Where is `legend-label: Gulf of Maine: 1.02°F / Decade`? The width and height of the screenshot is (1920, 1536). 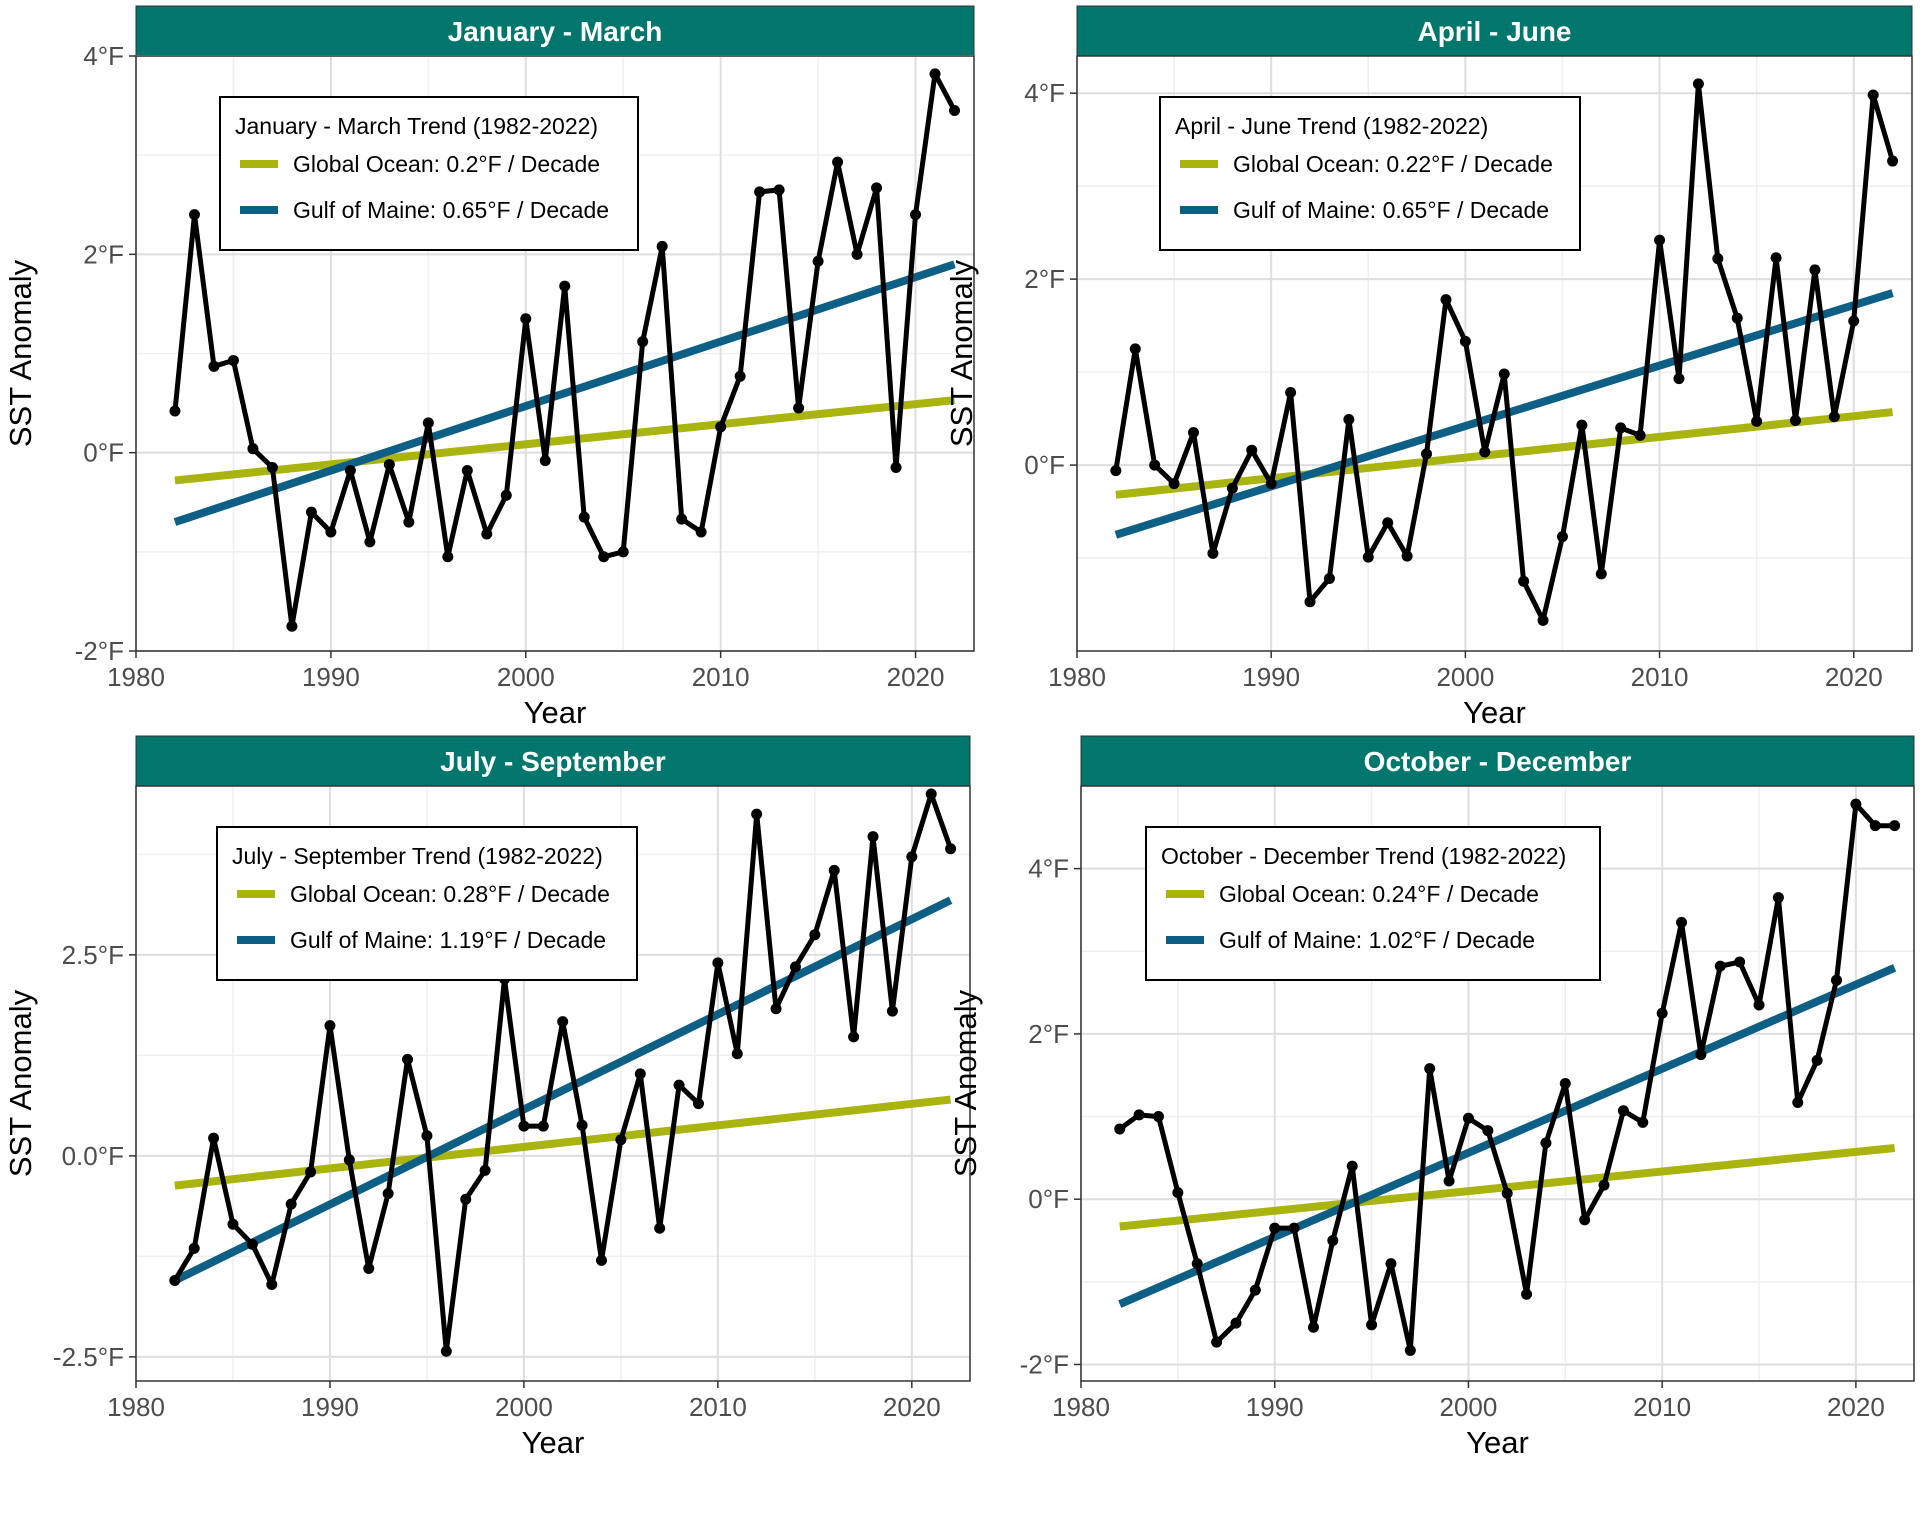 legend-label: Gulf of Maine: 1.02°F / Decade is located at coordinates (1377, 940).